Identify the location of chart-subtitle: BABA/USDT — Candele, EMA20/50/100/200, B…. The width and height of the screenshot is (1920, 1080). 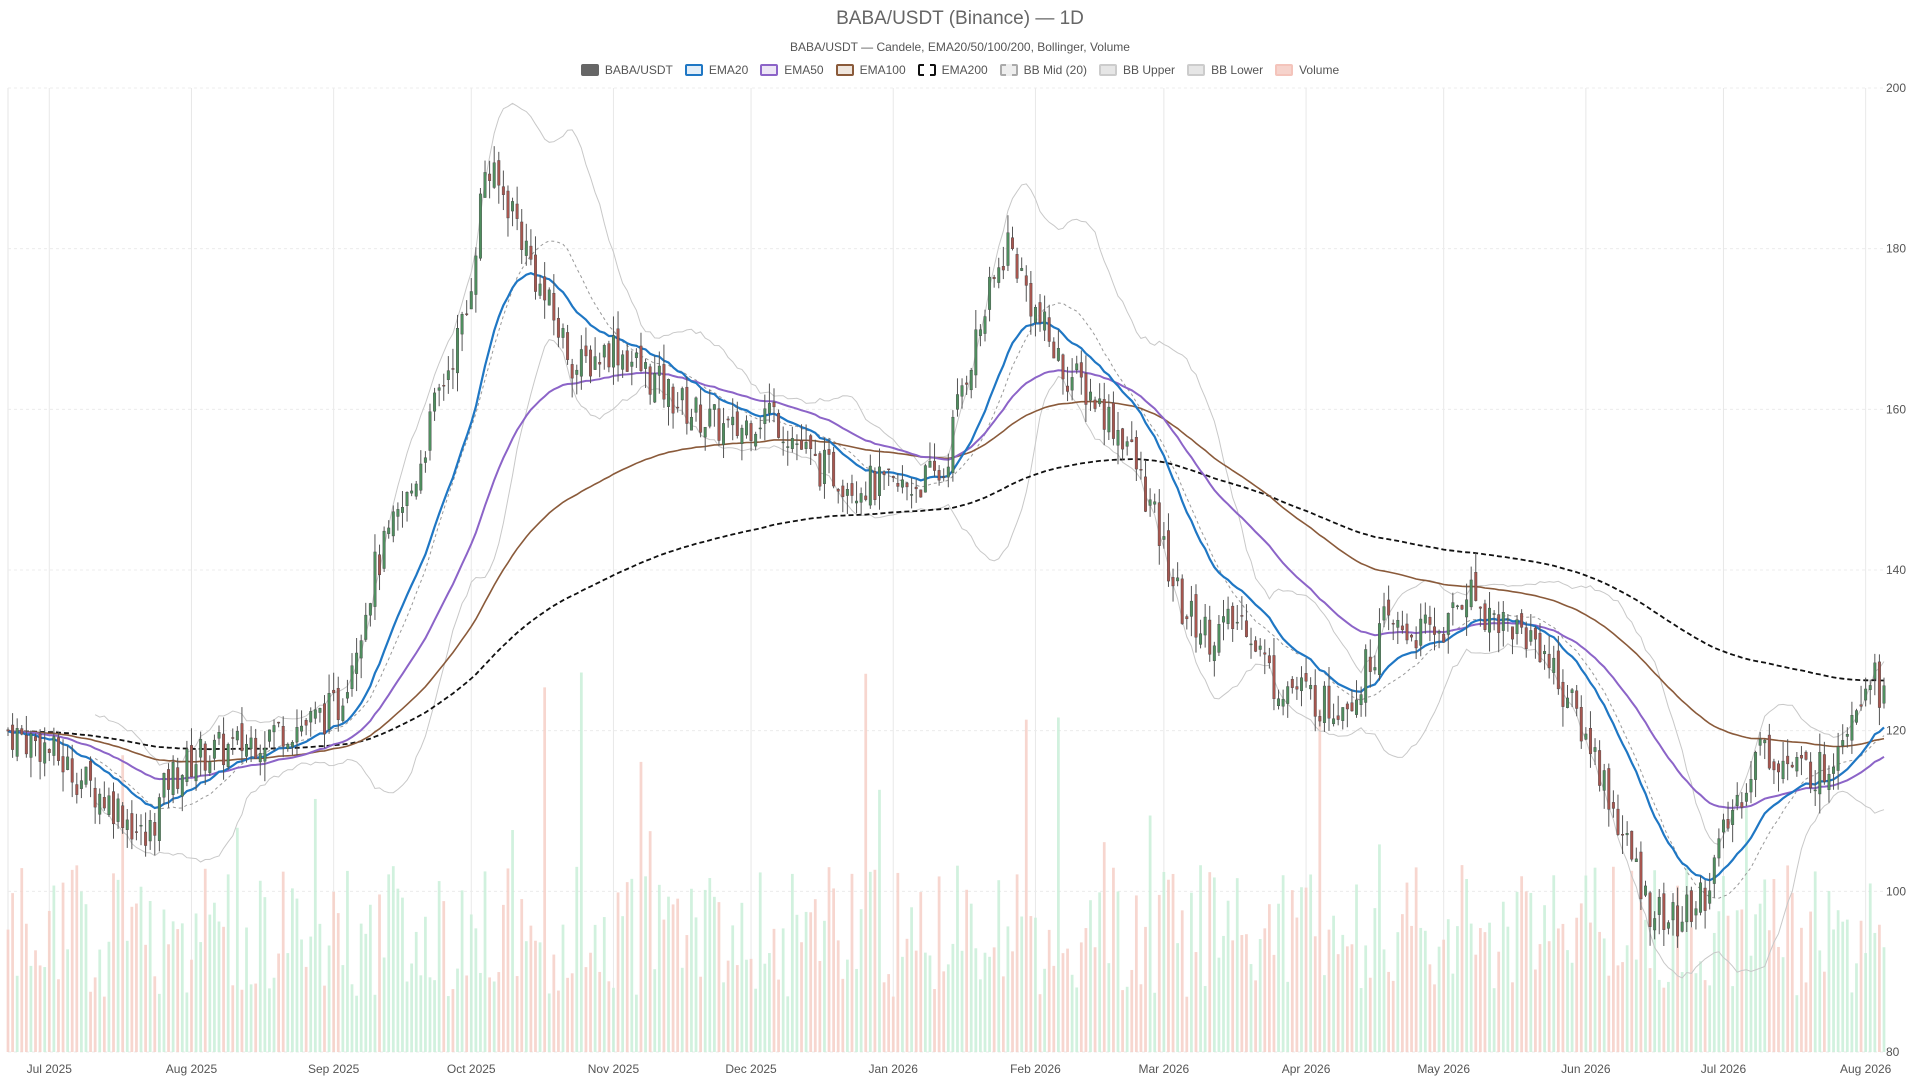
(960, 47).